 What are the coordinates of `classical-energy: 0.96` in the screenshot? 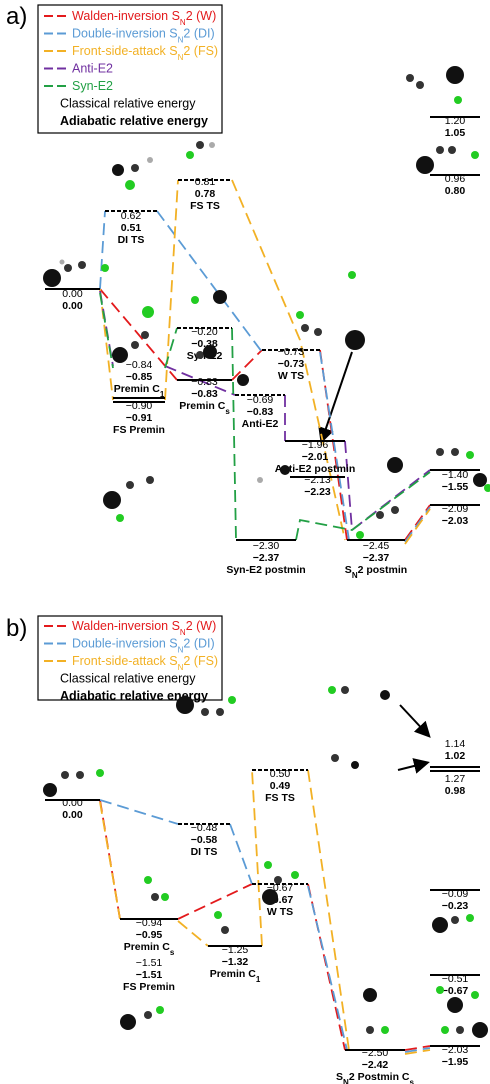 It's located at (455, 179).